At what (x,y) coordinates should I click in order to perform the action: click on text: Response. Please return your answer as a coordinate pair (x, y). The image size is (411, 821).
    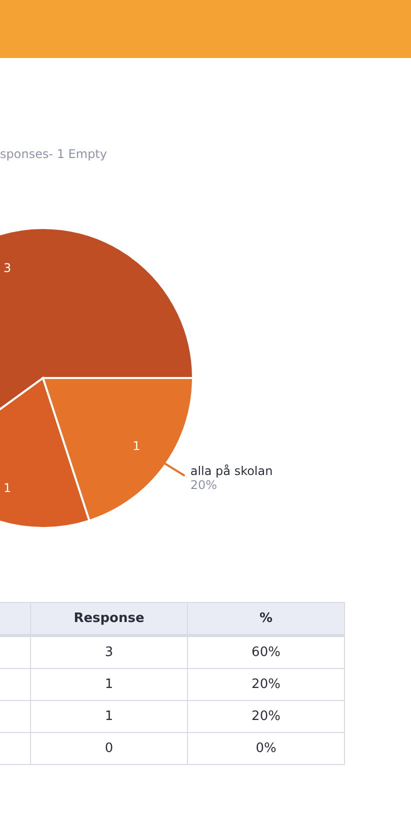
    Looking at the image, I should click on (109, 619).